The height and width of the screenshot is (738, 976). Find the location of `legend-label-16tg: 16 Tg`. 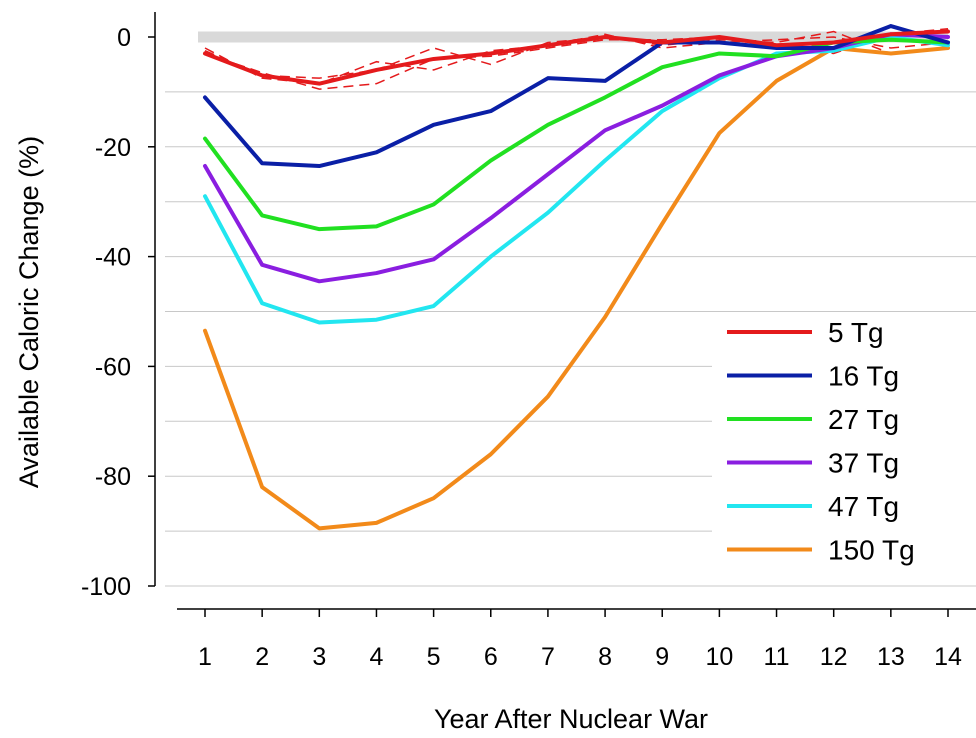

legend-label-16tg: 16 Tg is located at coordinates (863, 376).